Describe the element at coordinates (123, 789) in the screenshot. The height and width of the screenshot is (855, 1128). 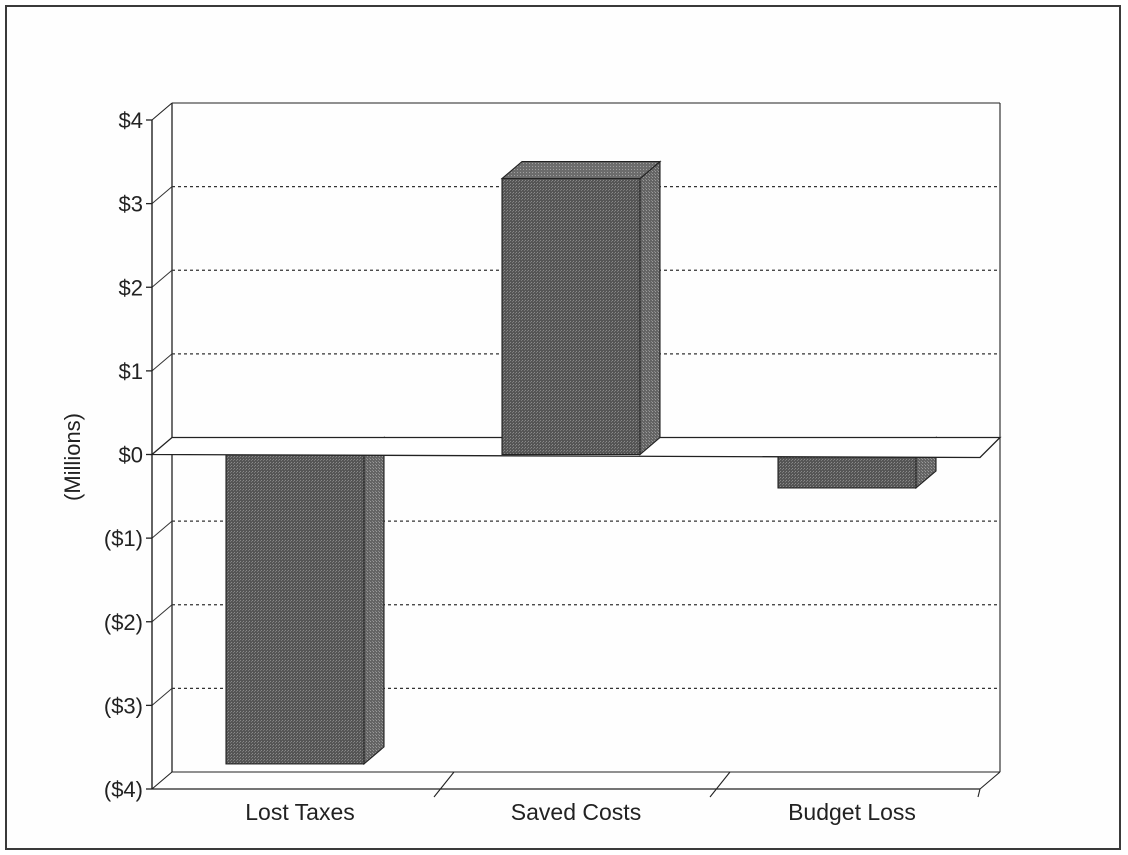
I see `y-tick-label: ($4)` at that location.